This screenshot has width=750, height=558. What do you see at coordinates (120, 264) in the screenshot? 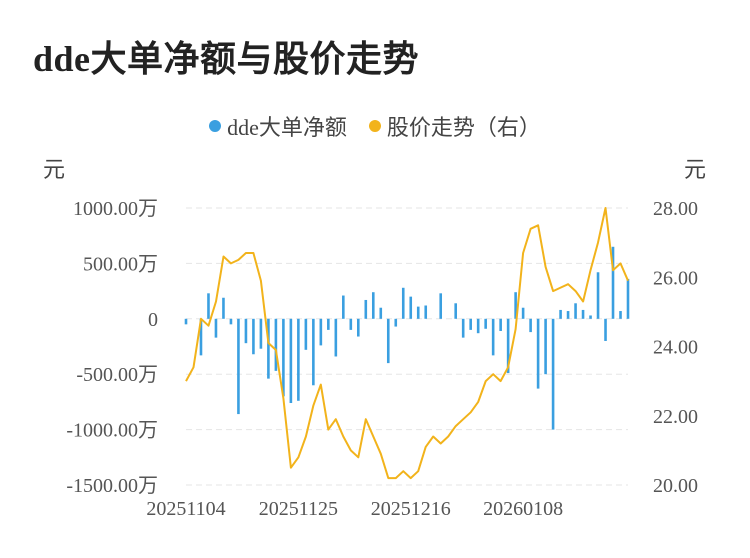
I see `left-tick-label: 500.00万` at bounding box center [120, 264].